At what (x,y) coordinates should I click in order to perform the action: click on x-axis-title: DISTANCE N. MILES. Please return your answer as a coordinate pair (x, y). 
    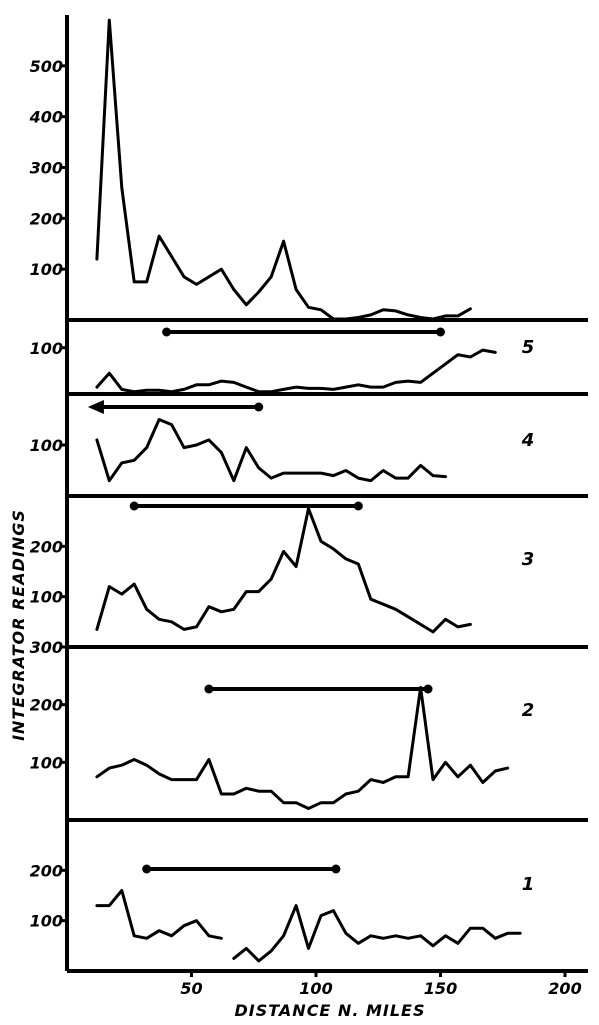
    Looking at the image, I should click on (329, 1010).